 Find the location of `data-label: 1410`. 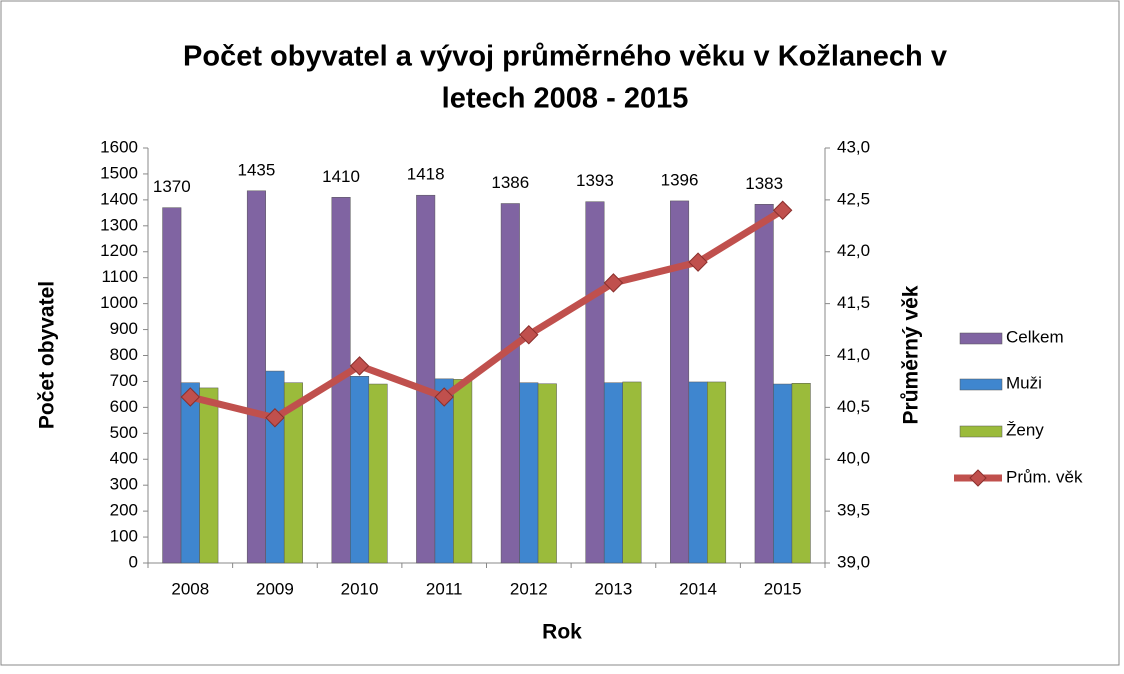

data-label: 1410 is located at coordinates (341, 176).